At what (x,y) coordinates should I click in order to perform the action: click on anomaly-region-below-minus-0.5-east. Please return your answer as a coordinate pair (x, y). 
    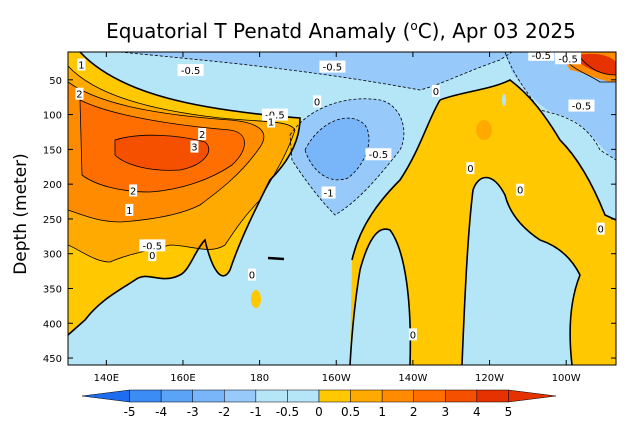
    Looking at the image, I should click on (560, 106).